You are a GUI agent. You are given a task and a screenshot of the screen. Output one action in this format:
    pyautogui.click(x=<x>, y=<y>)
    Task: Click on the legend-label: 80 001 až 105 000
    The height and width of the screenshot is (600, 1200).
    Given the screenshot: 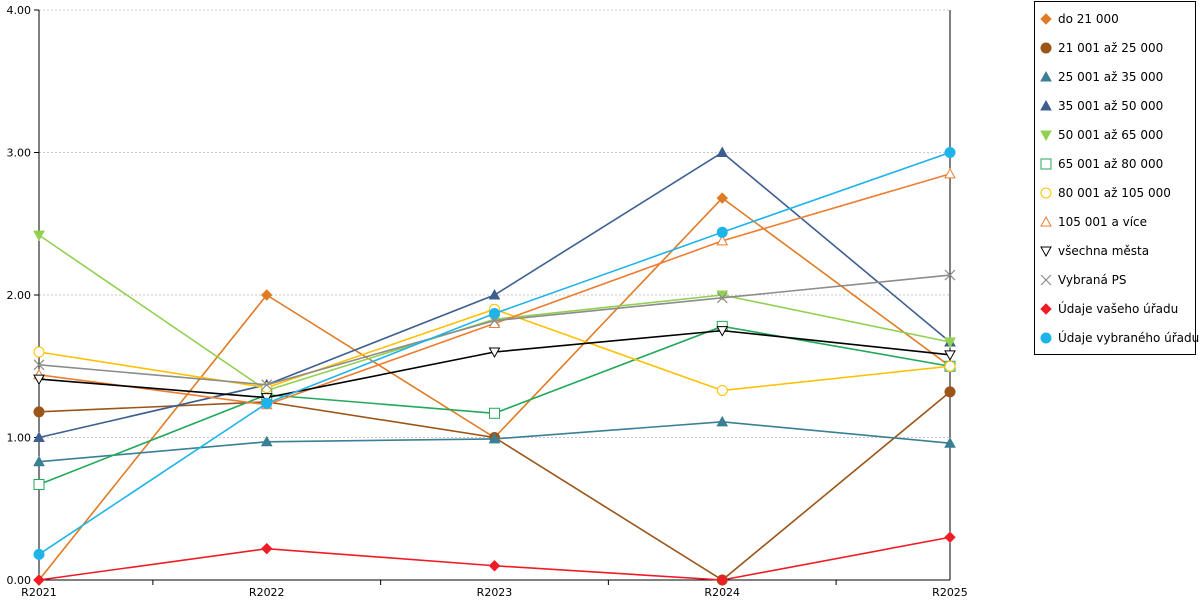 What is the action you would take?
    pyautogui.click(x=1114, y=193)
    